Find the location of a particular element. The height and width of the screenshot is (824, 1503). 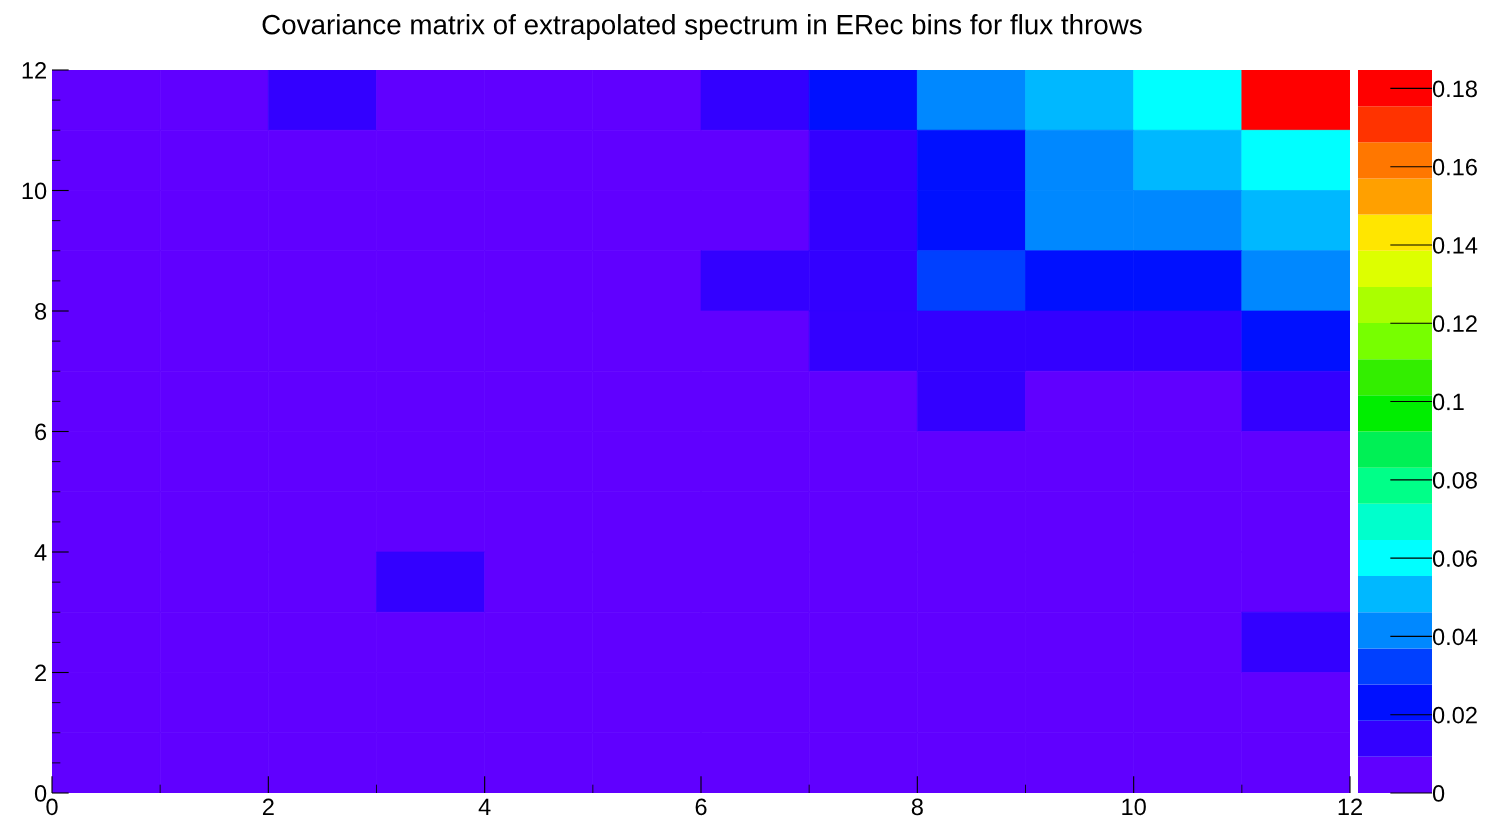

x-tick-label: 4 is located at coordinates (484, 806).